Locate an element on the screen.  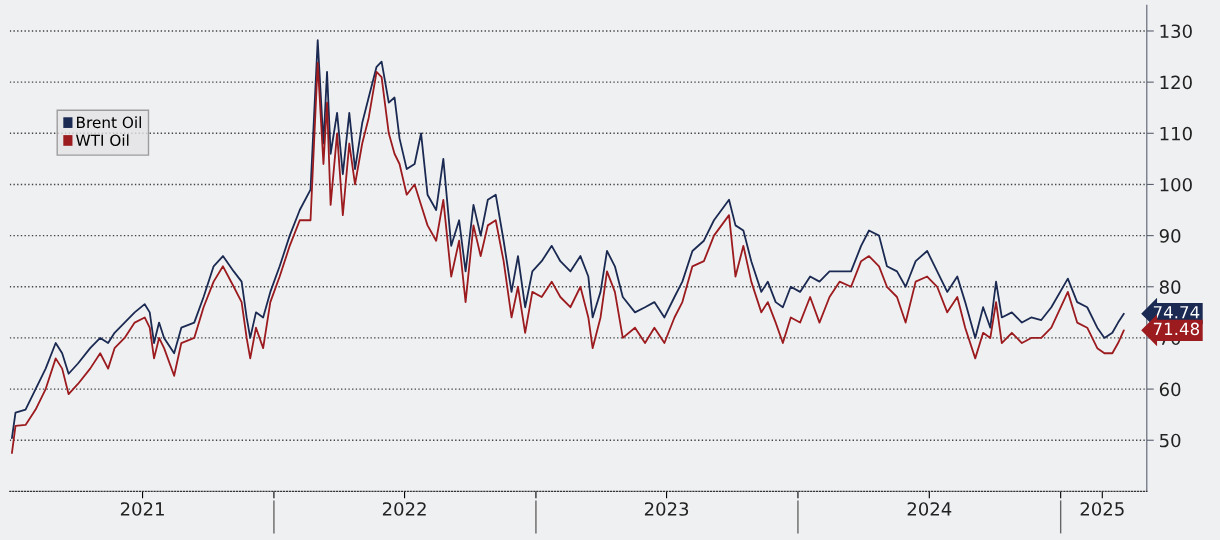
x-tick-label: 2023 is located at coordinates (666, 509).